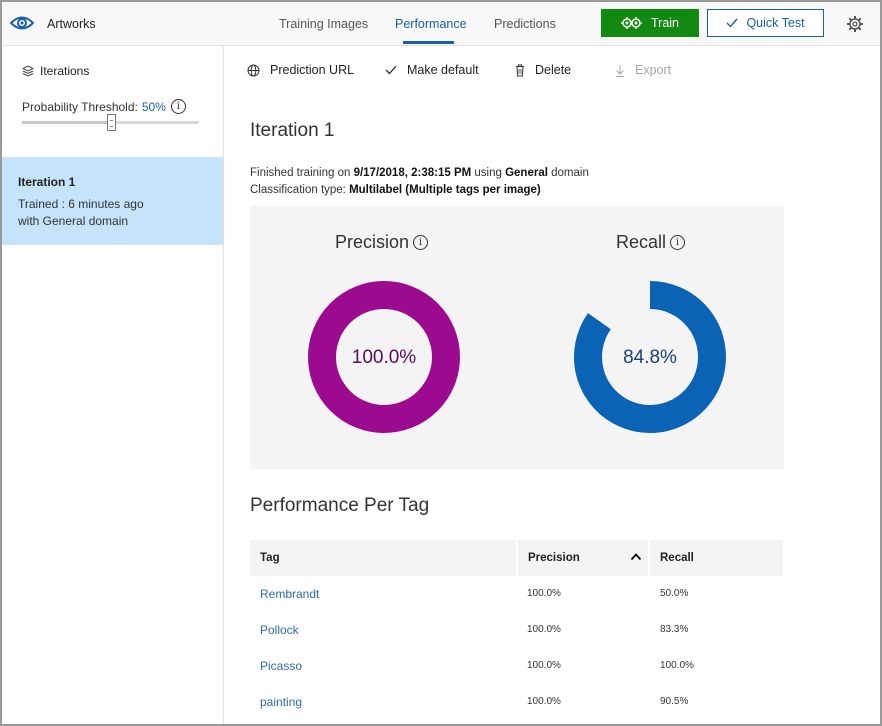 The height and width of the screenshot is (726, 882). I want to click on slider-fill, so click(66, 122).